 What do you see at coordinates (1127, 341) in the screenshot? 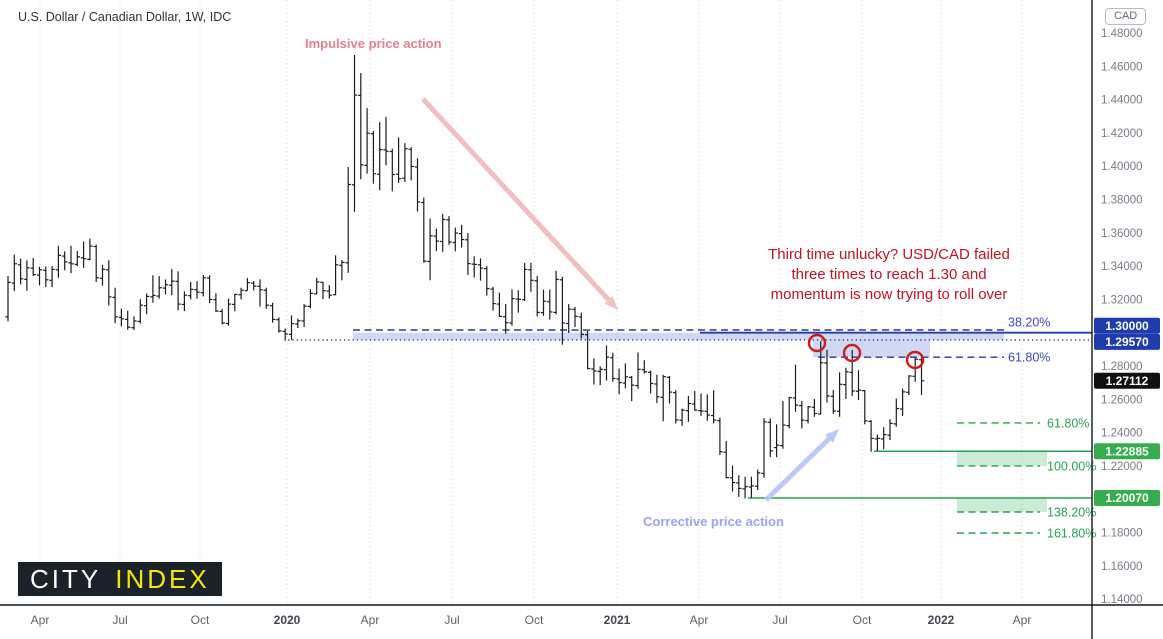
I see `price-badge: 1.29570` at bounding box center [1127, 341].